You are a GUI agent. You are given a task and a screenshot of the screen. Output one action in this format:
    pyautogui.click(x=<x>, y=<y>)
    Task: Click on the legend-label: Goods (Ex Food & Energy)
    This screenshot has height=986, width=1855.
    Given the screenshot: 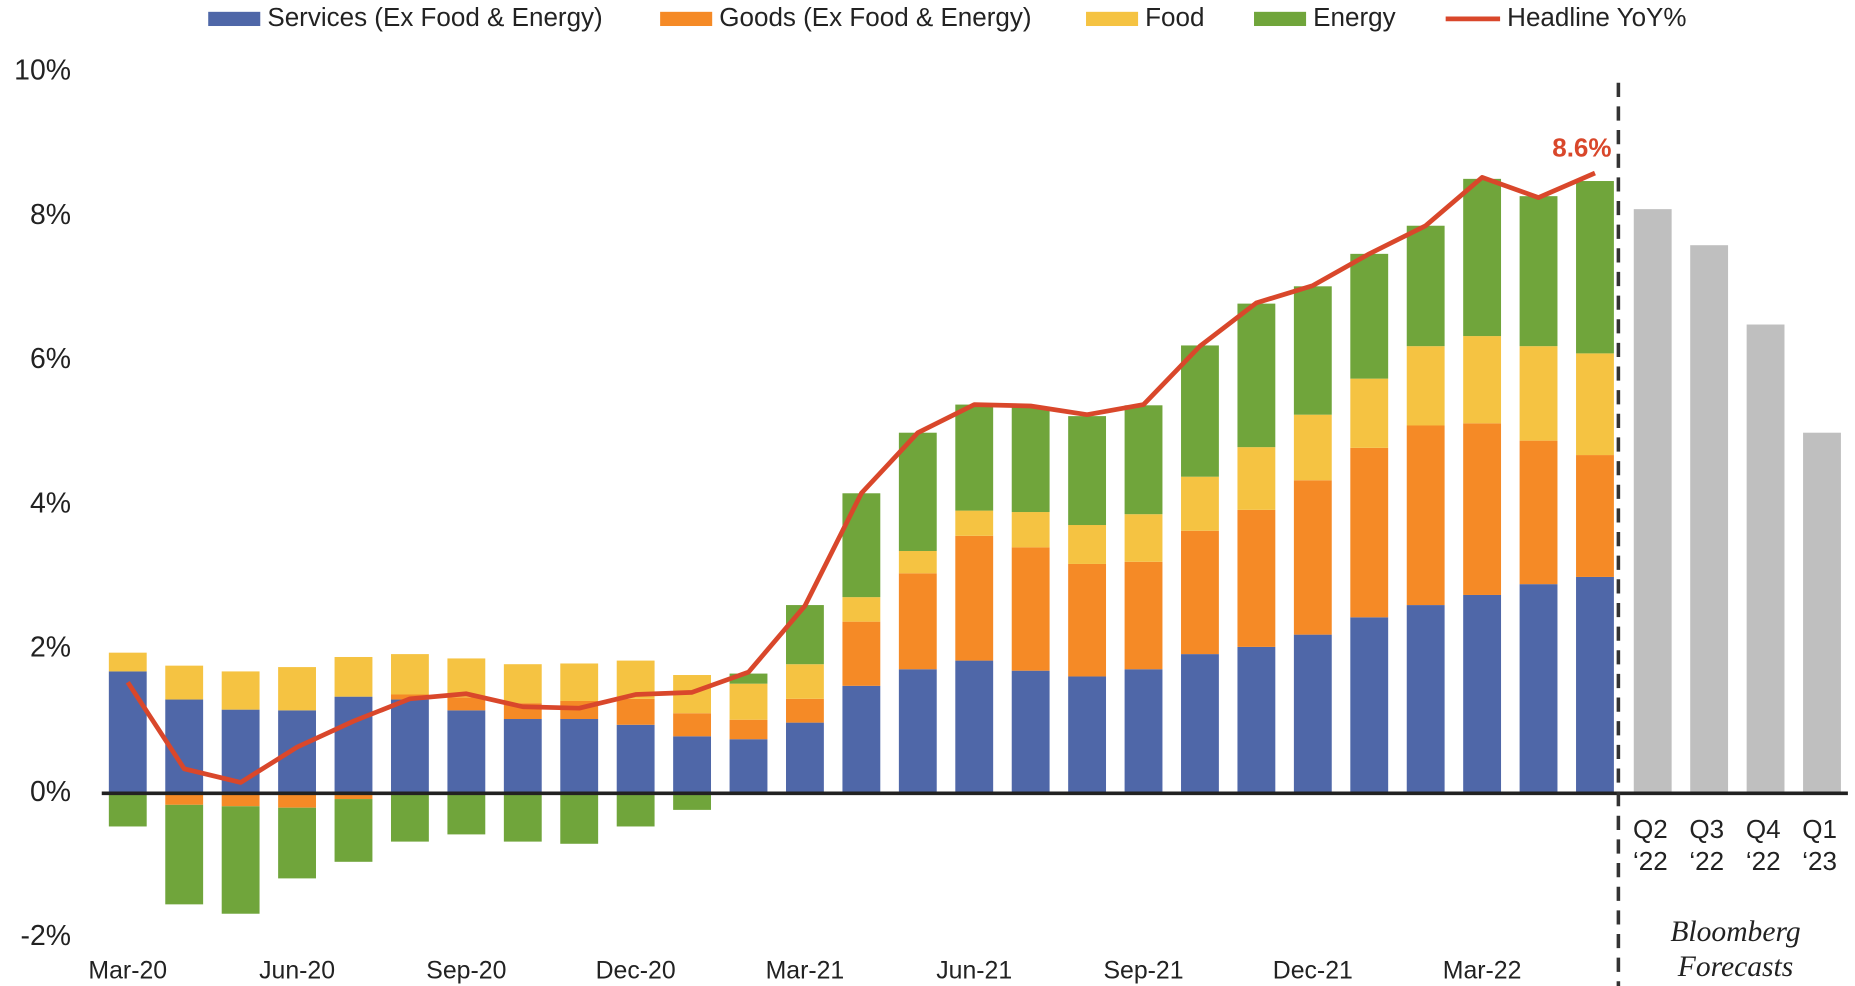 What is the action you would take?
    pyautogui.click(x=875, y=17)
    